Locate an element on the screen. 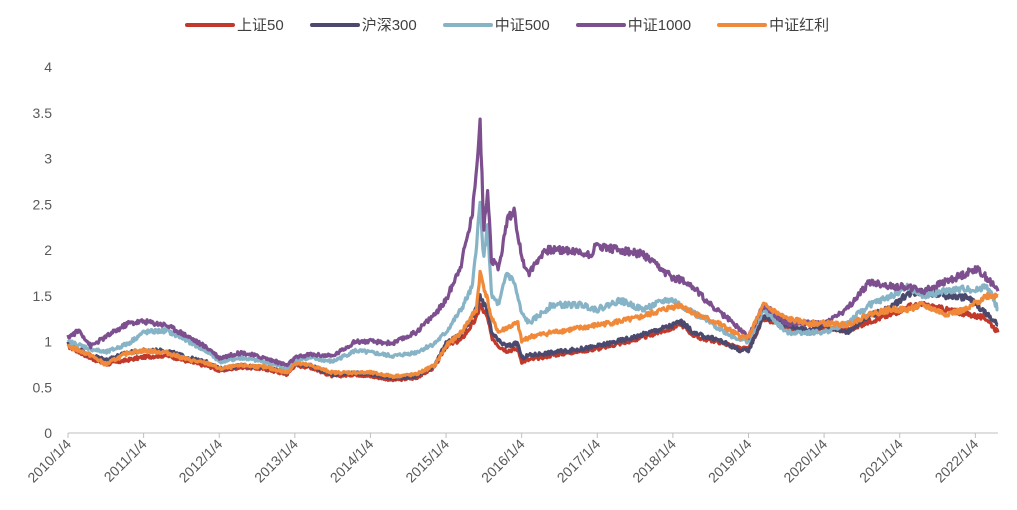  legend-item-zz500: 中证500 is located at coordinates (496, 24).